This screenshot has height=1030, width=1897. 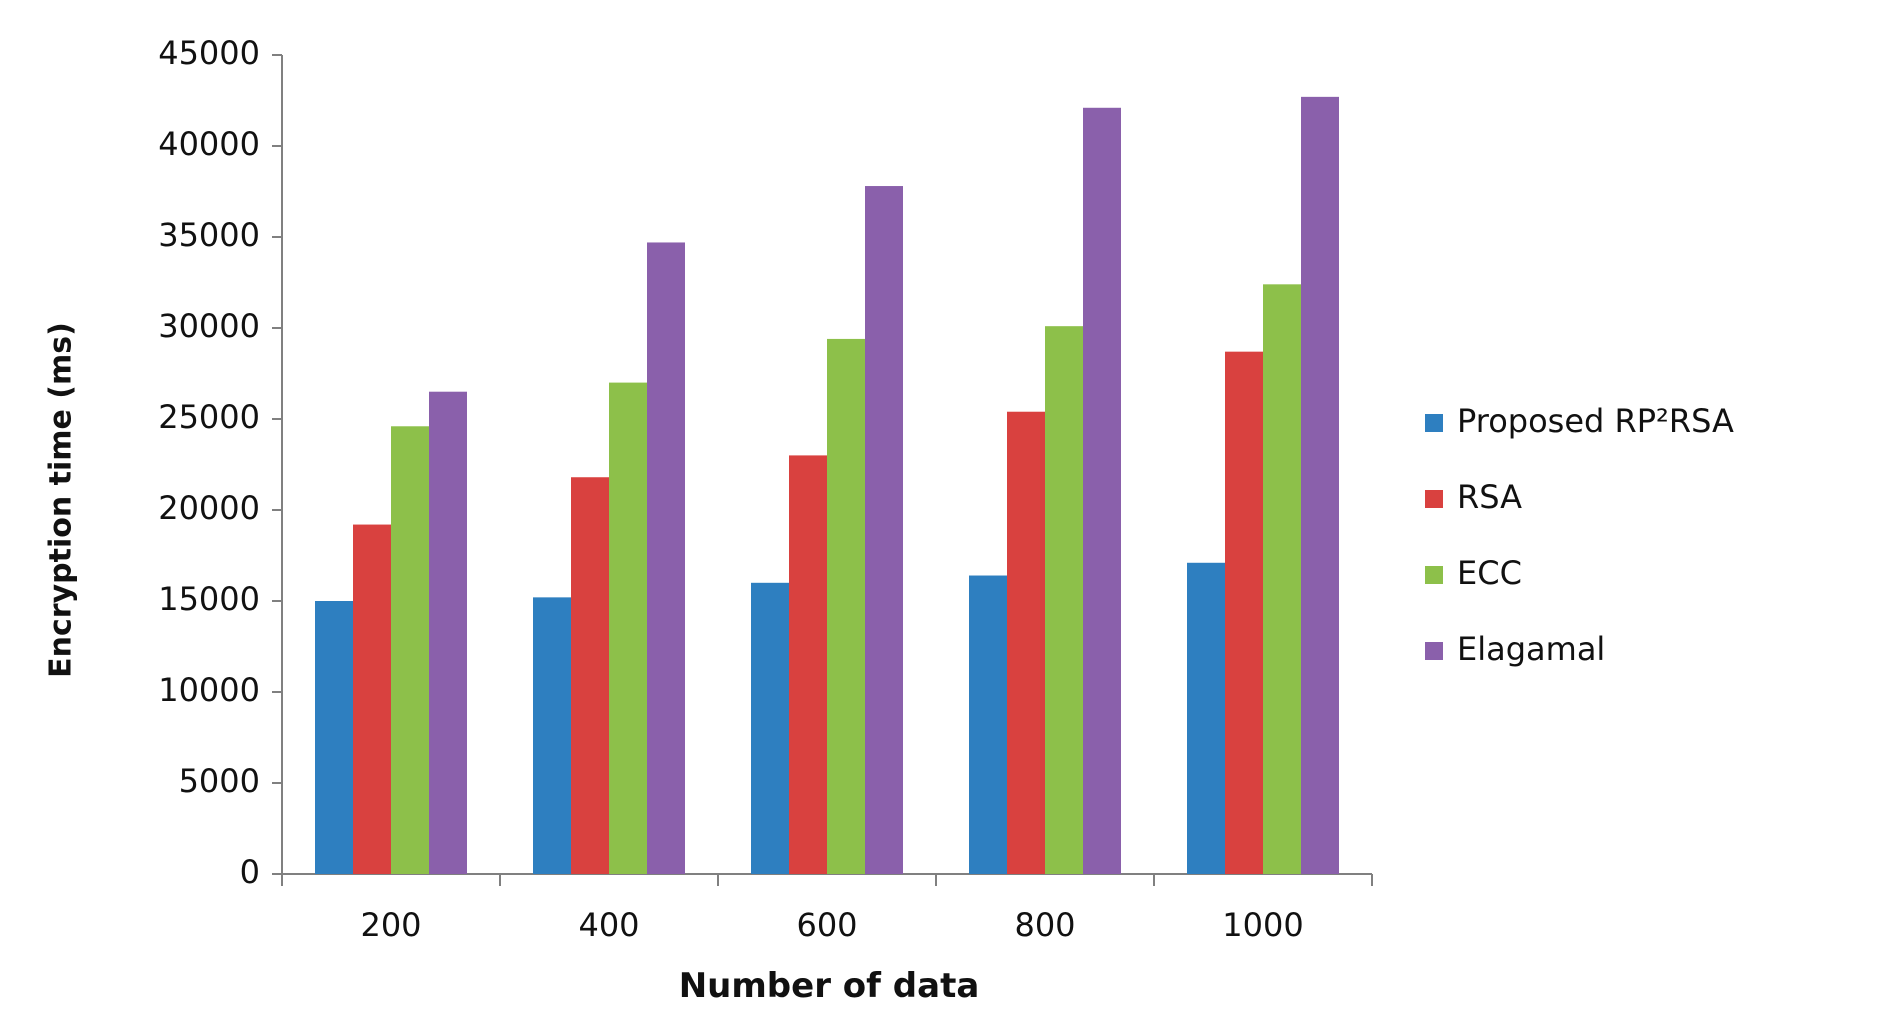 What do you see at coordinates (1489, 497) in the screenshot?
I see `legend-label: RSA` at bounding box center [1489, 497].